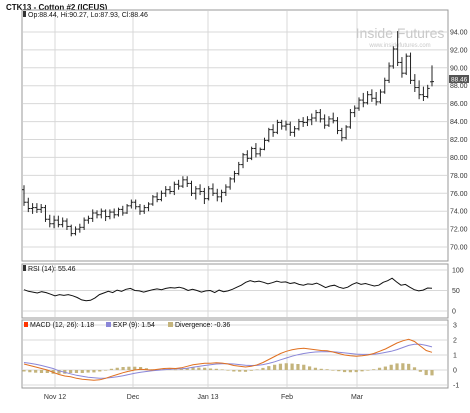 The width and height of the screenshot is (470, 413). What do you see at coordinates (459, 194) in the screenshot?
I see `price-y-tick-label: 76.00` at bounding box center [459, 194].